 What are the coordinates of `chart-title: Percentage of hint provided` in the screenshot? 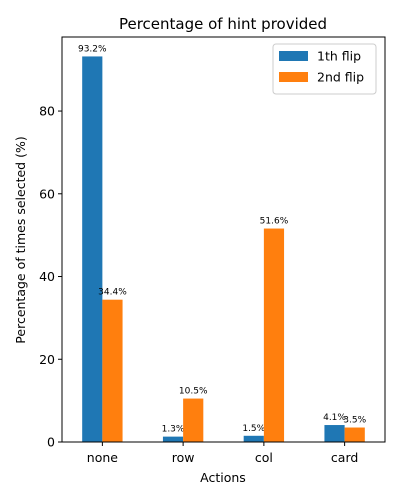 It's located at (223, 24).